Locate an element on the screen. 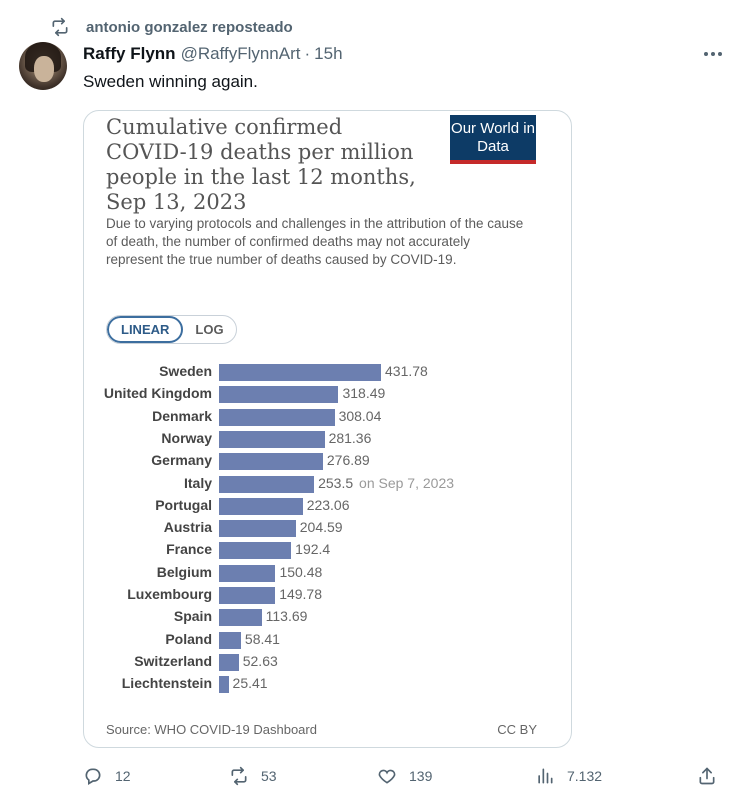  bar-value-number: 204.59 is located at coordinates (321, 527).